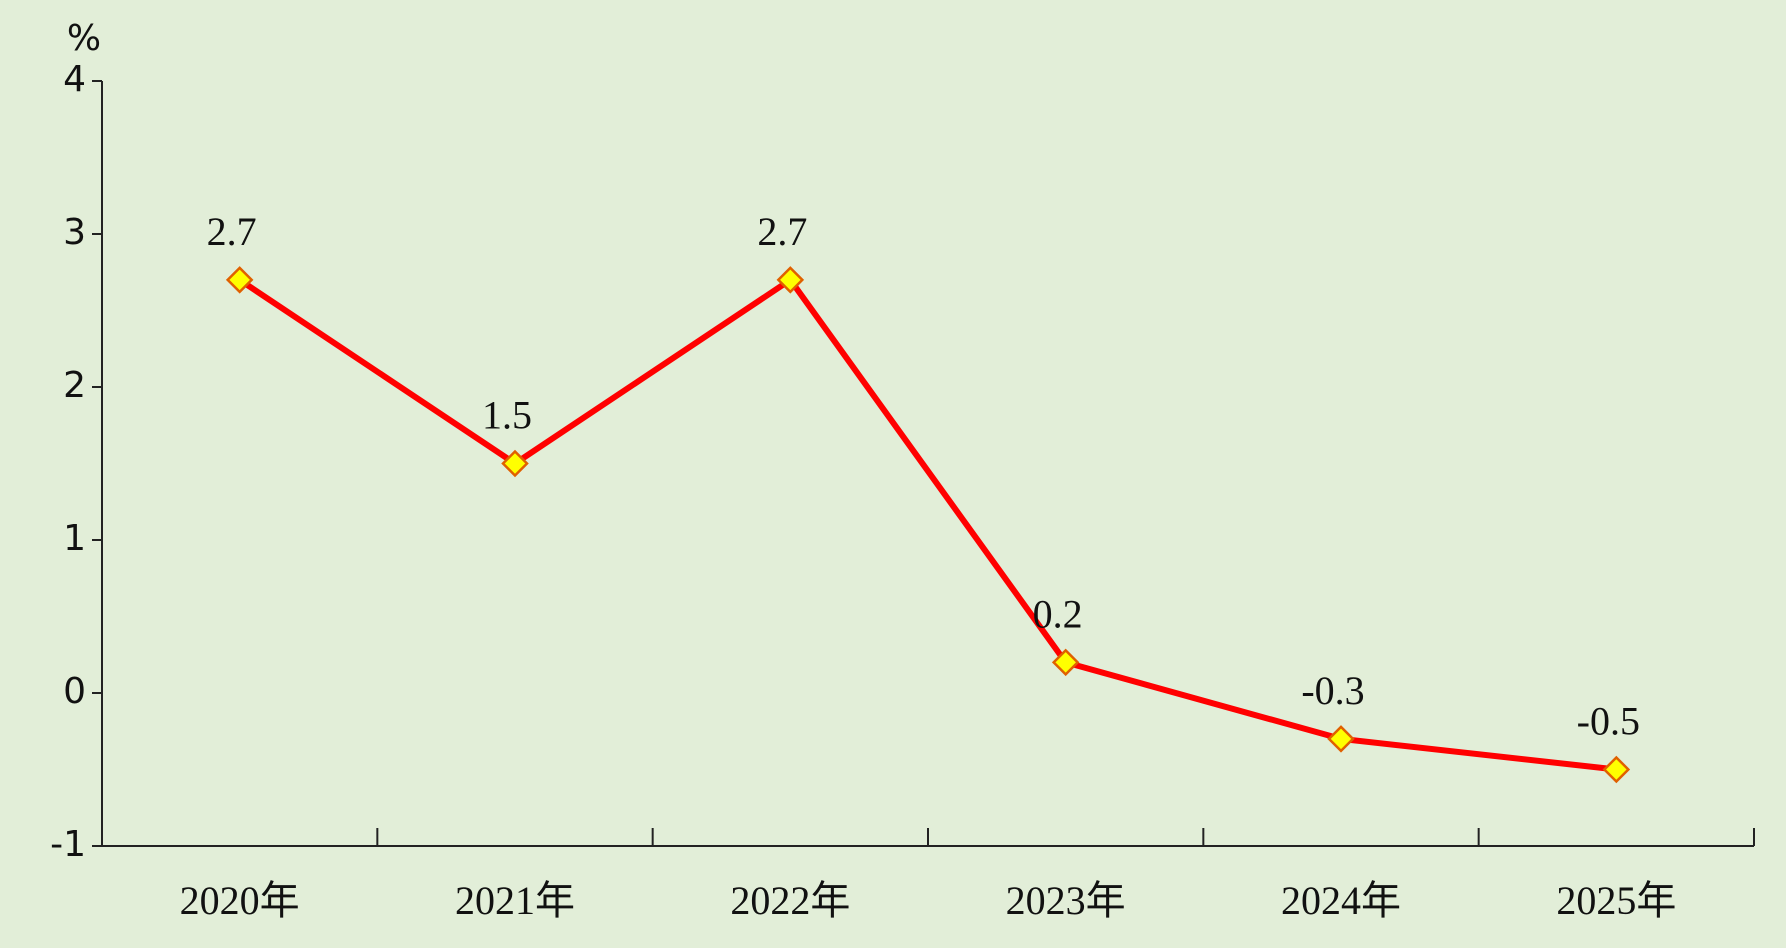 This screenshot has height=948, width=1786. What do you see at coordinates (1608, 721) in the screenshot?
I see `value-label: -0.5` at bounding box center [1608, 721].